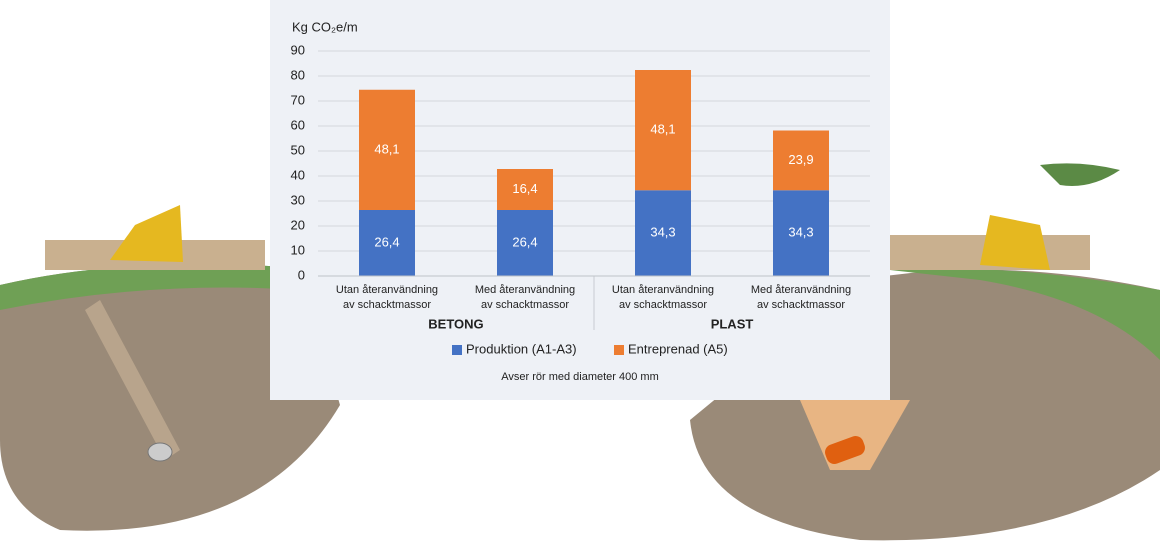 This screenshot has width=1160, height=550. I want to click on y-tick-label: 60, so click(298, 124).